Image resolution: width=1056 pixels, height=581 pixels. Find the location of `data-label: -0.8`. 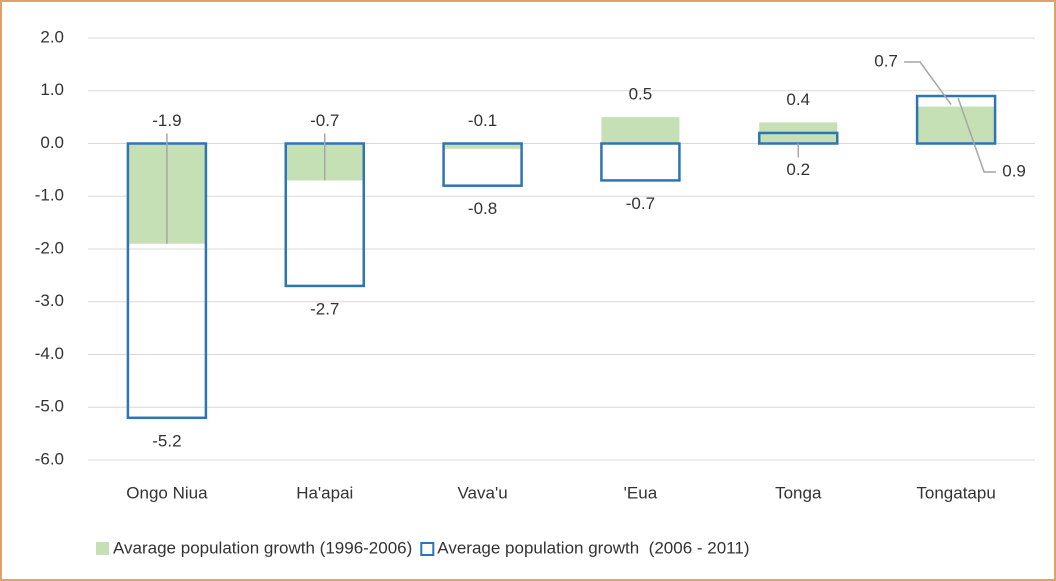

data-label: -0.8 is located at coordinates (482, 208).